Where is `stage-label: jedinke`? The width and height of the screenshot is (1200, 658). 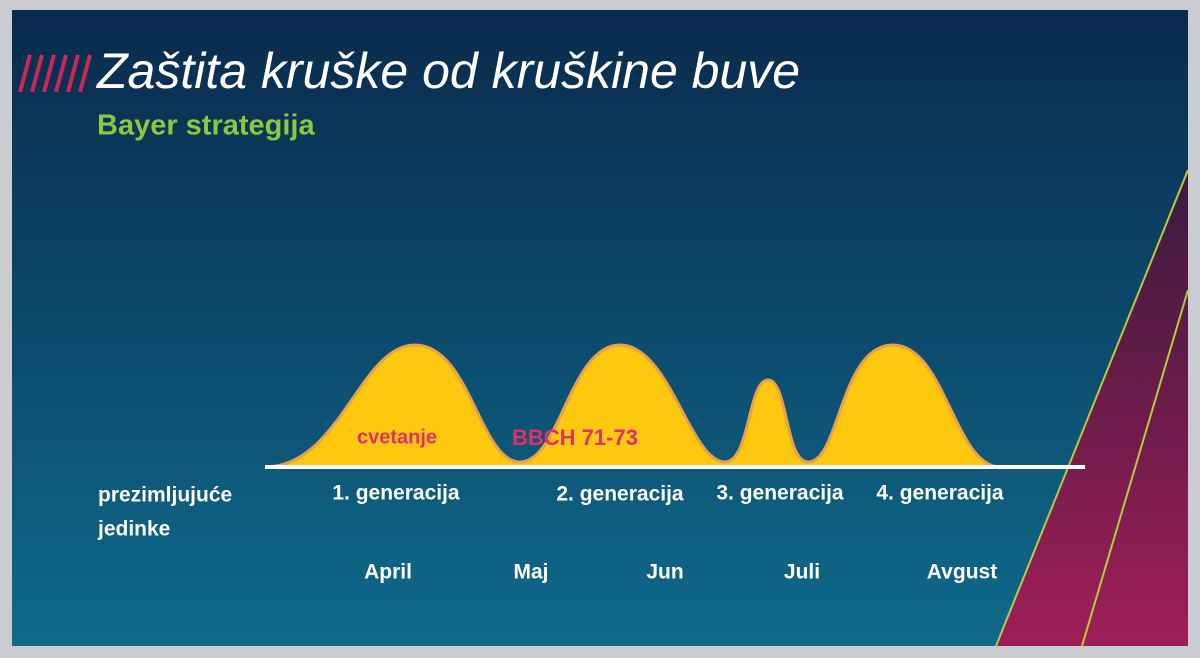
stage-label: jedinke is located at coordinates (133, 529).